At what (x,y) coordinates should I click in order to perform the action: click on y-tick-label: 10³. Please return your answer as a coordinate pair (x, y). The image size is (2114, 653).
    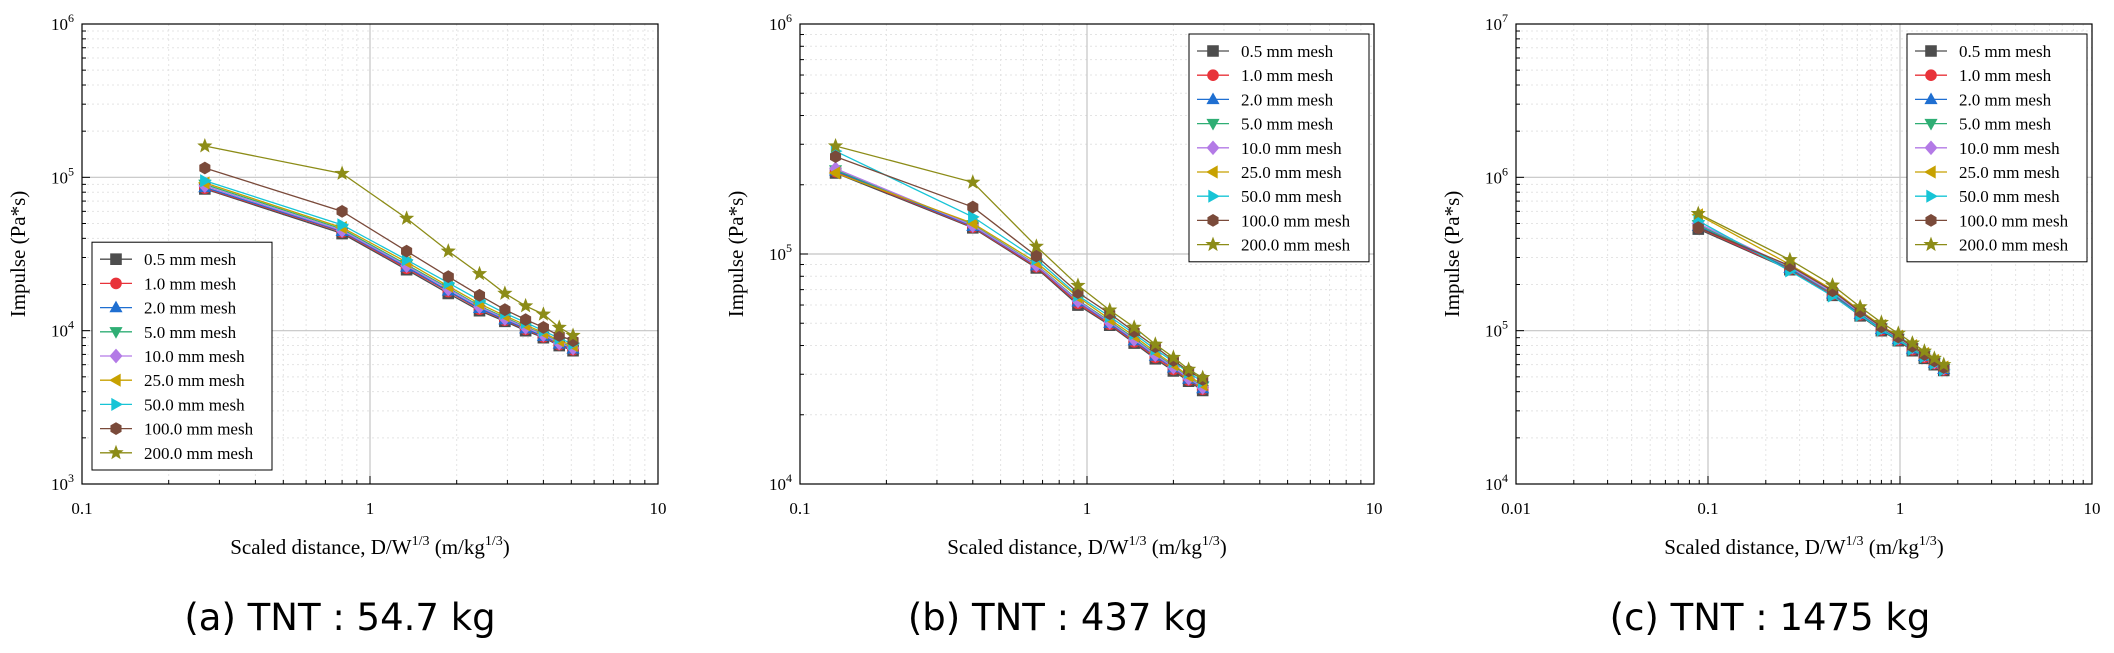
    Looking at the image, I should click on (62, 482).